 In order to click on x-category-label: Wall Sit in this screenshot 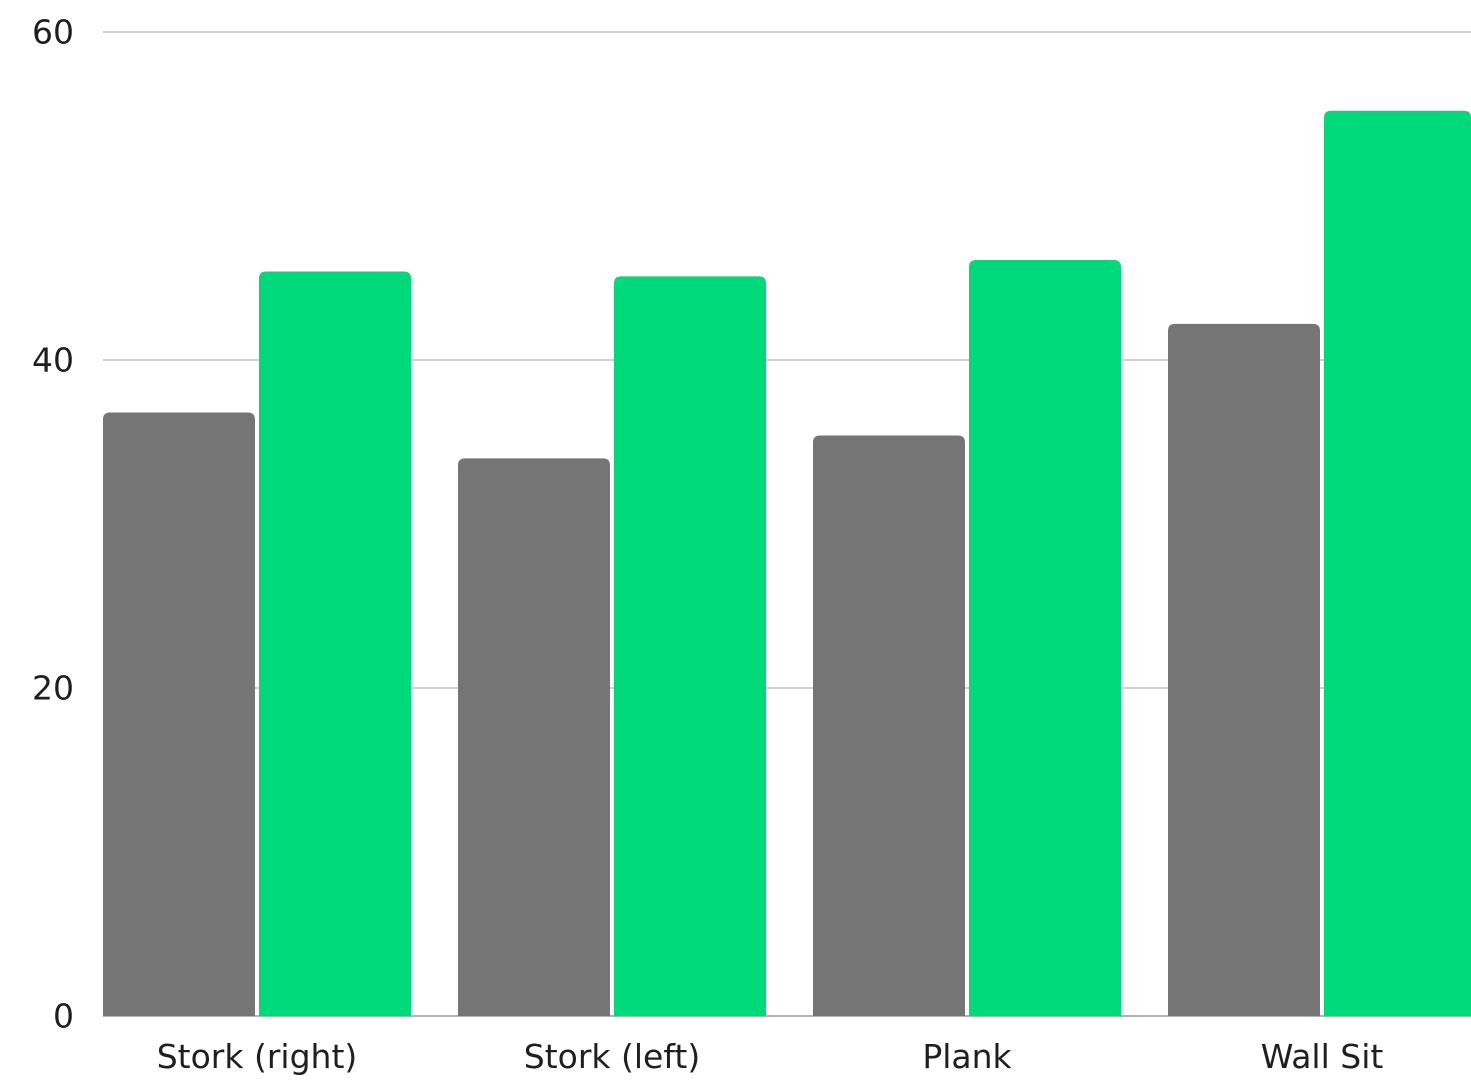, I will do `click(1322, 1056)`.